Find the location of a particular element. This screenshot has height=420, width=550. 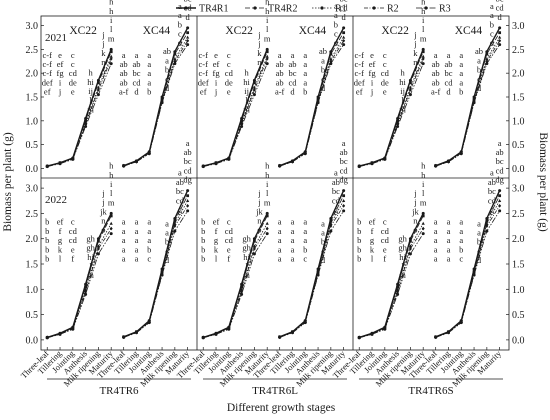

significance-letter: g is located at coordinates (372, 240).